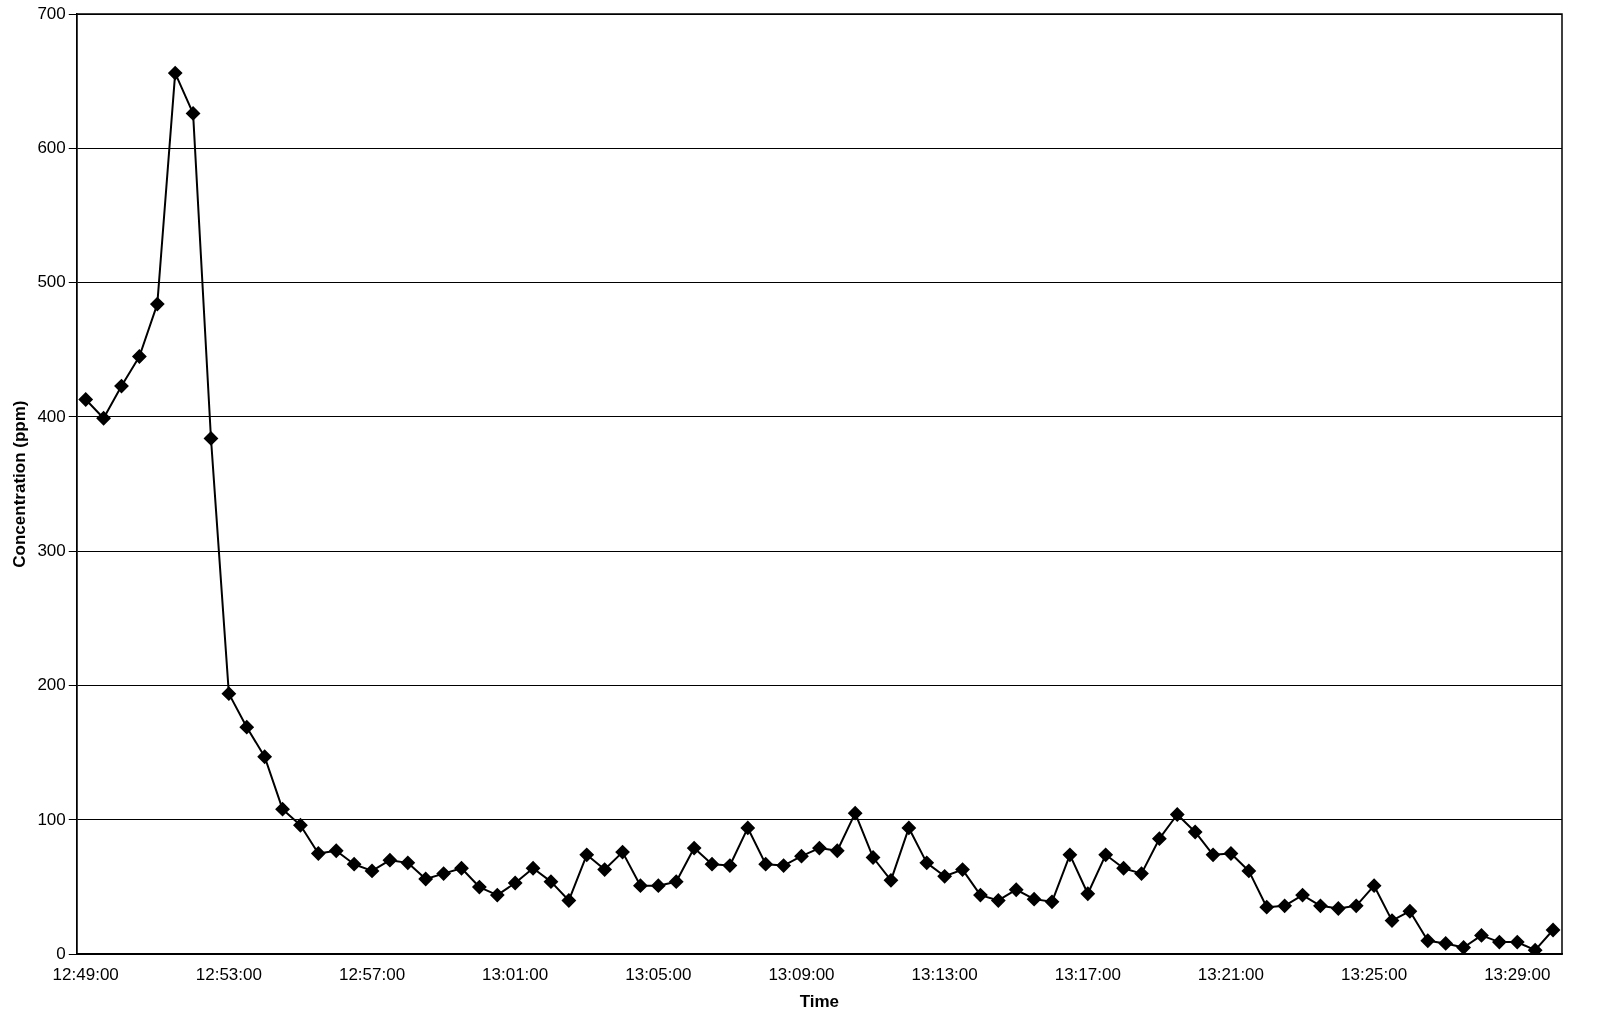 Image resolution: width=1612 pixels, height=1021 pixels. I want to click on x-tick-label: 13:25:00, so click(1374, 975).